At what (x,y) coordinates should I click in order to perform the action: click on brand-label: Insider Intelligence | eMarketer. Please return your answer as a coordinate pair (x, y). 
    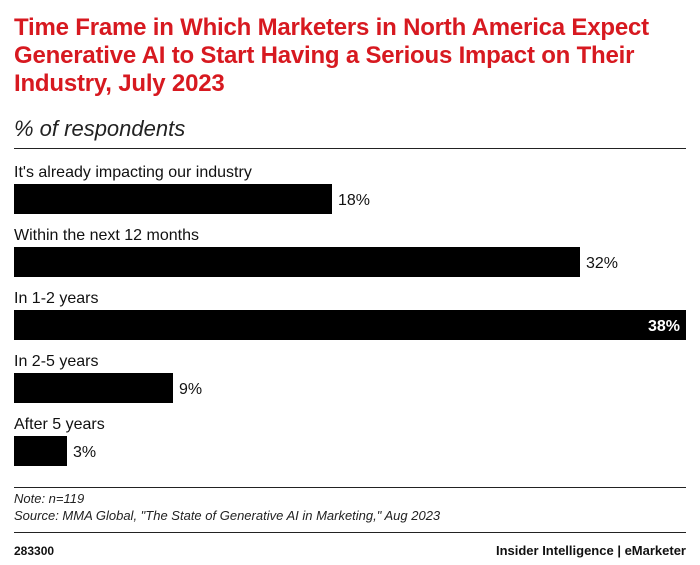
    Looking at the image, I should click on (590, 550).